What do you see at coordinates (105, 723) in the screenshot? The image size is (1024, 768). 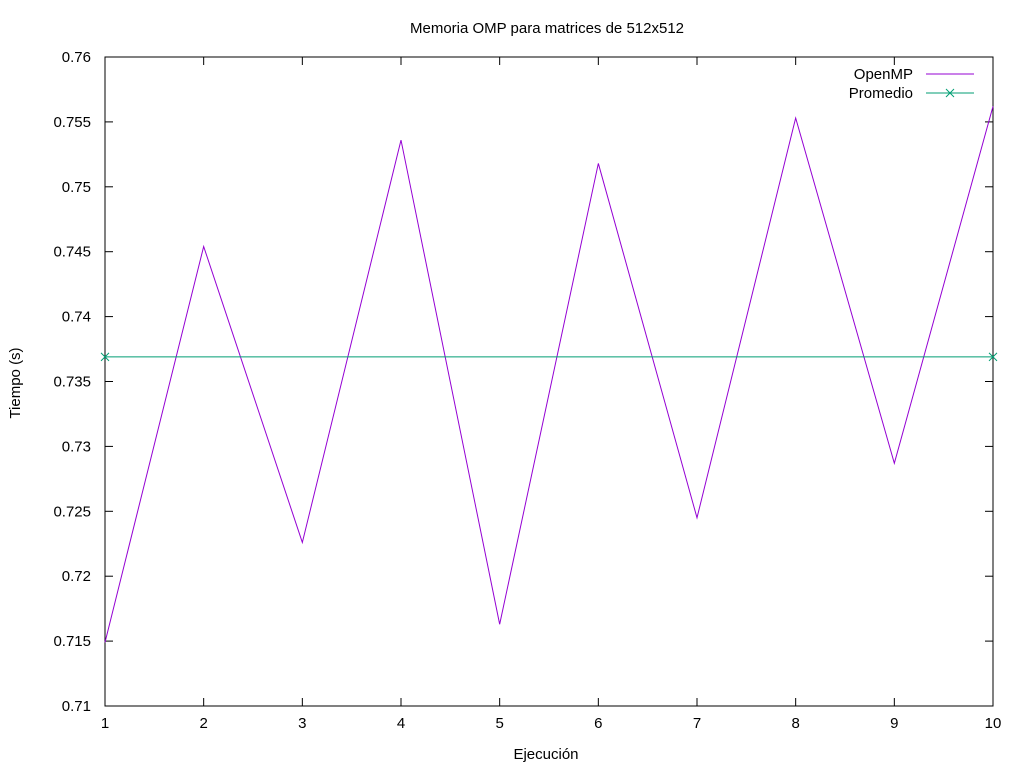 I see `x-tick-label: 1` at bounding box center [105, 723].